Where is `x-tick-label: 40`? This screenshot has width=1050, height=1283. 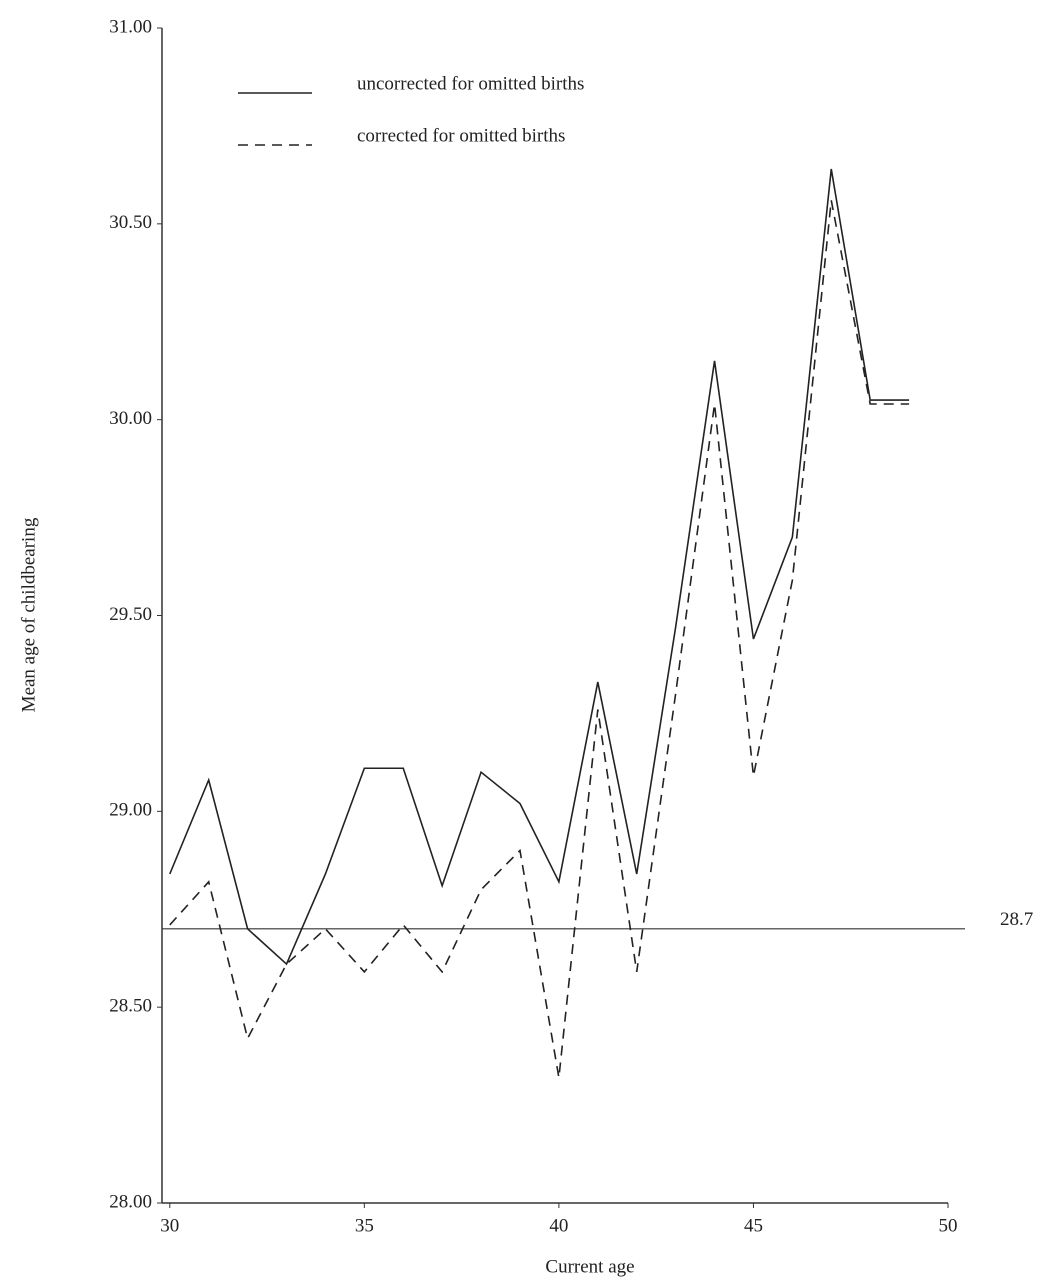
x-tick-label: 40 is located at coordinates (558, 1225).